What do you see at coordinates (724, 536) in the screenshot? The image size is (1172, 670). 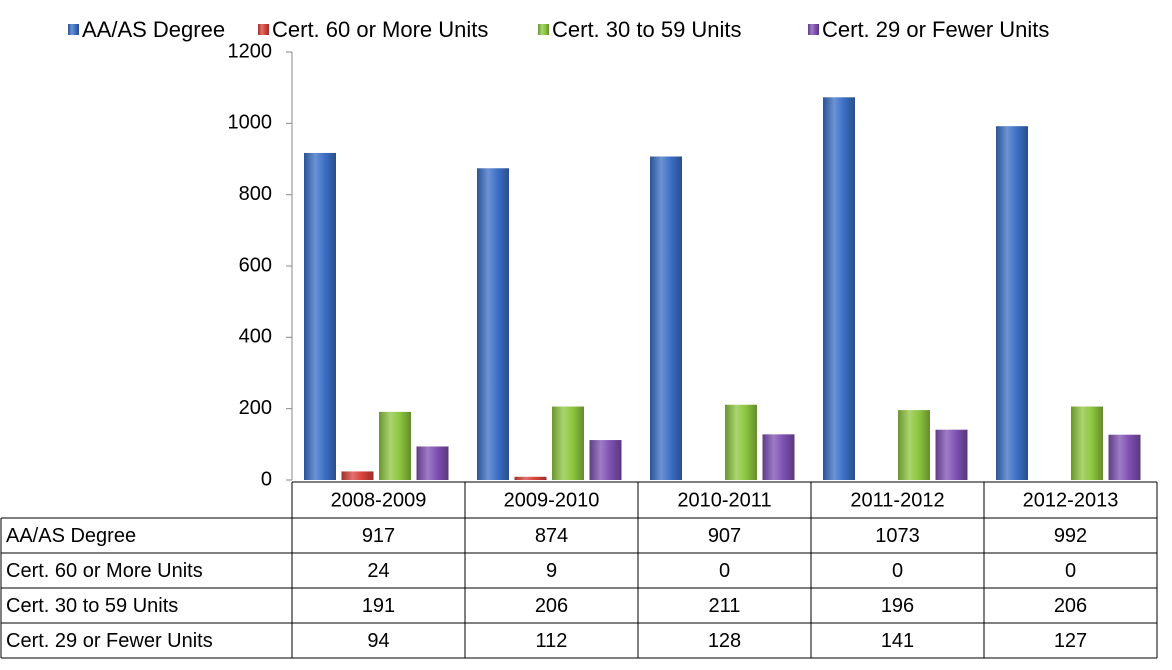 I see `table-cell: 907` at bounding box center [724, 536].